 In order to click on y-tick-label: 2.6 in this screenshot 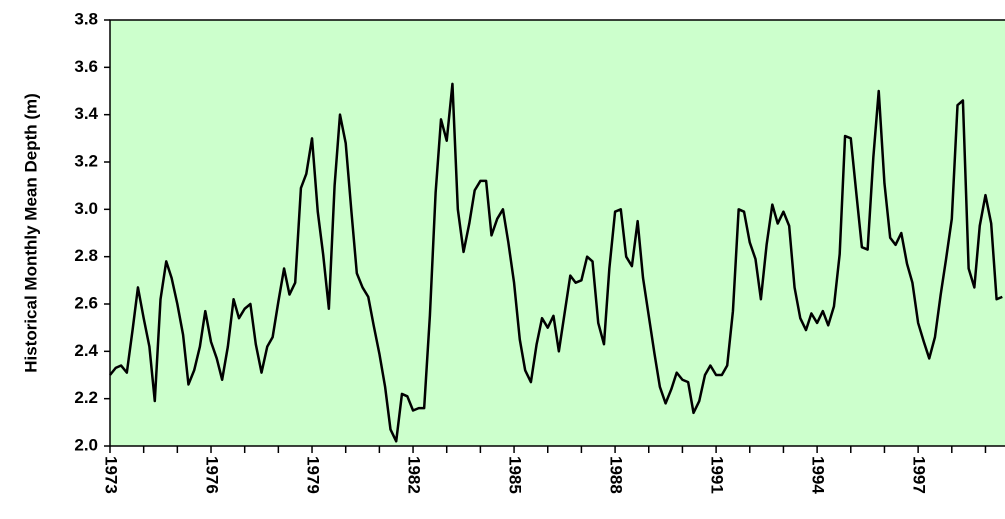, I will do `click(86, 302)`.